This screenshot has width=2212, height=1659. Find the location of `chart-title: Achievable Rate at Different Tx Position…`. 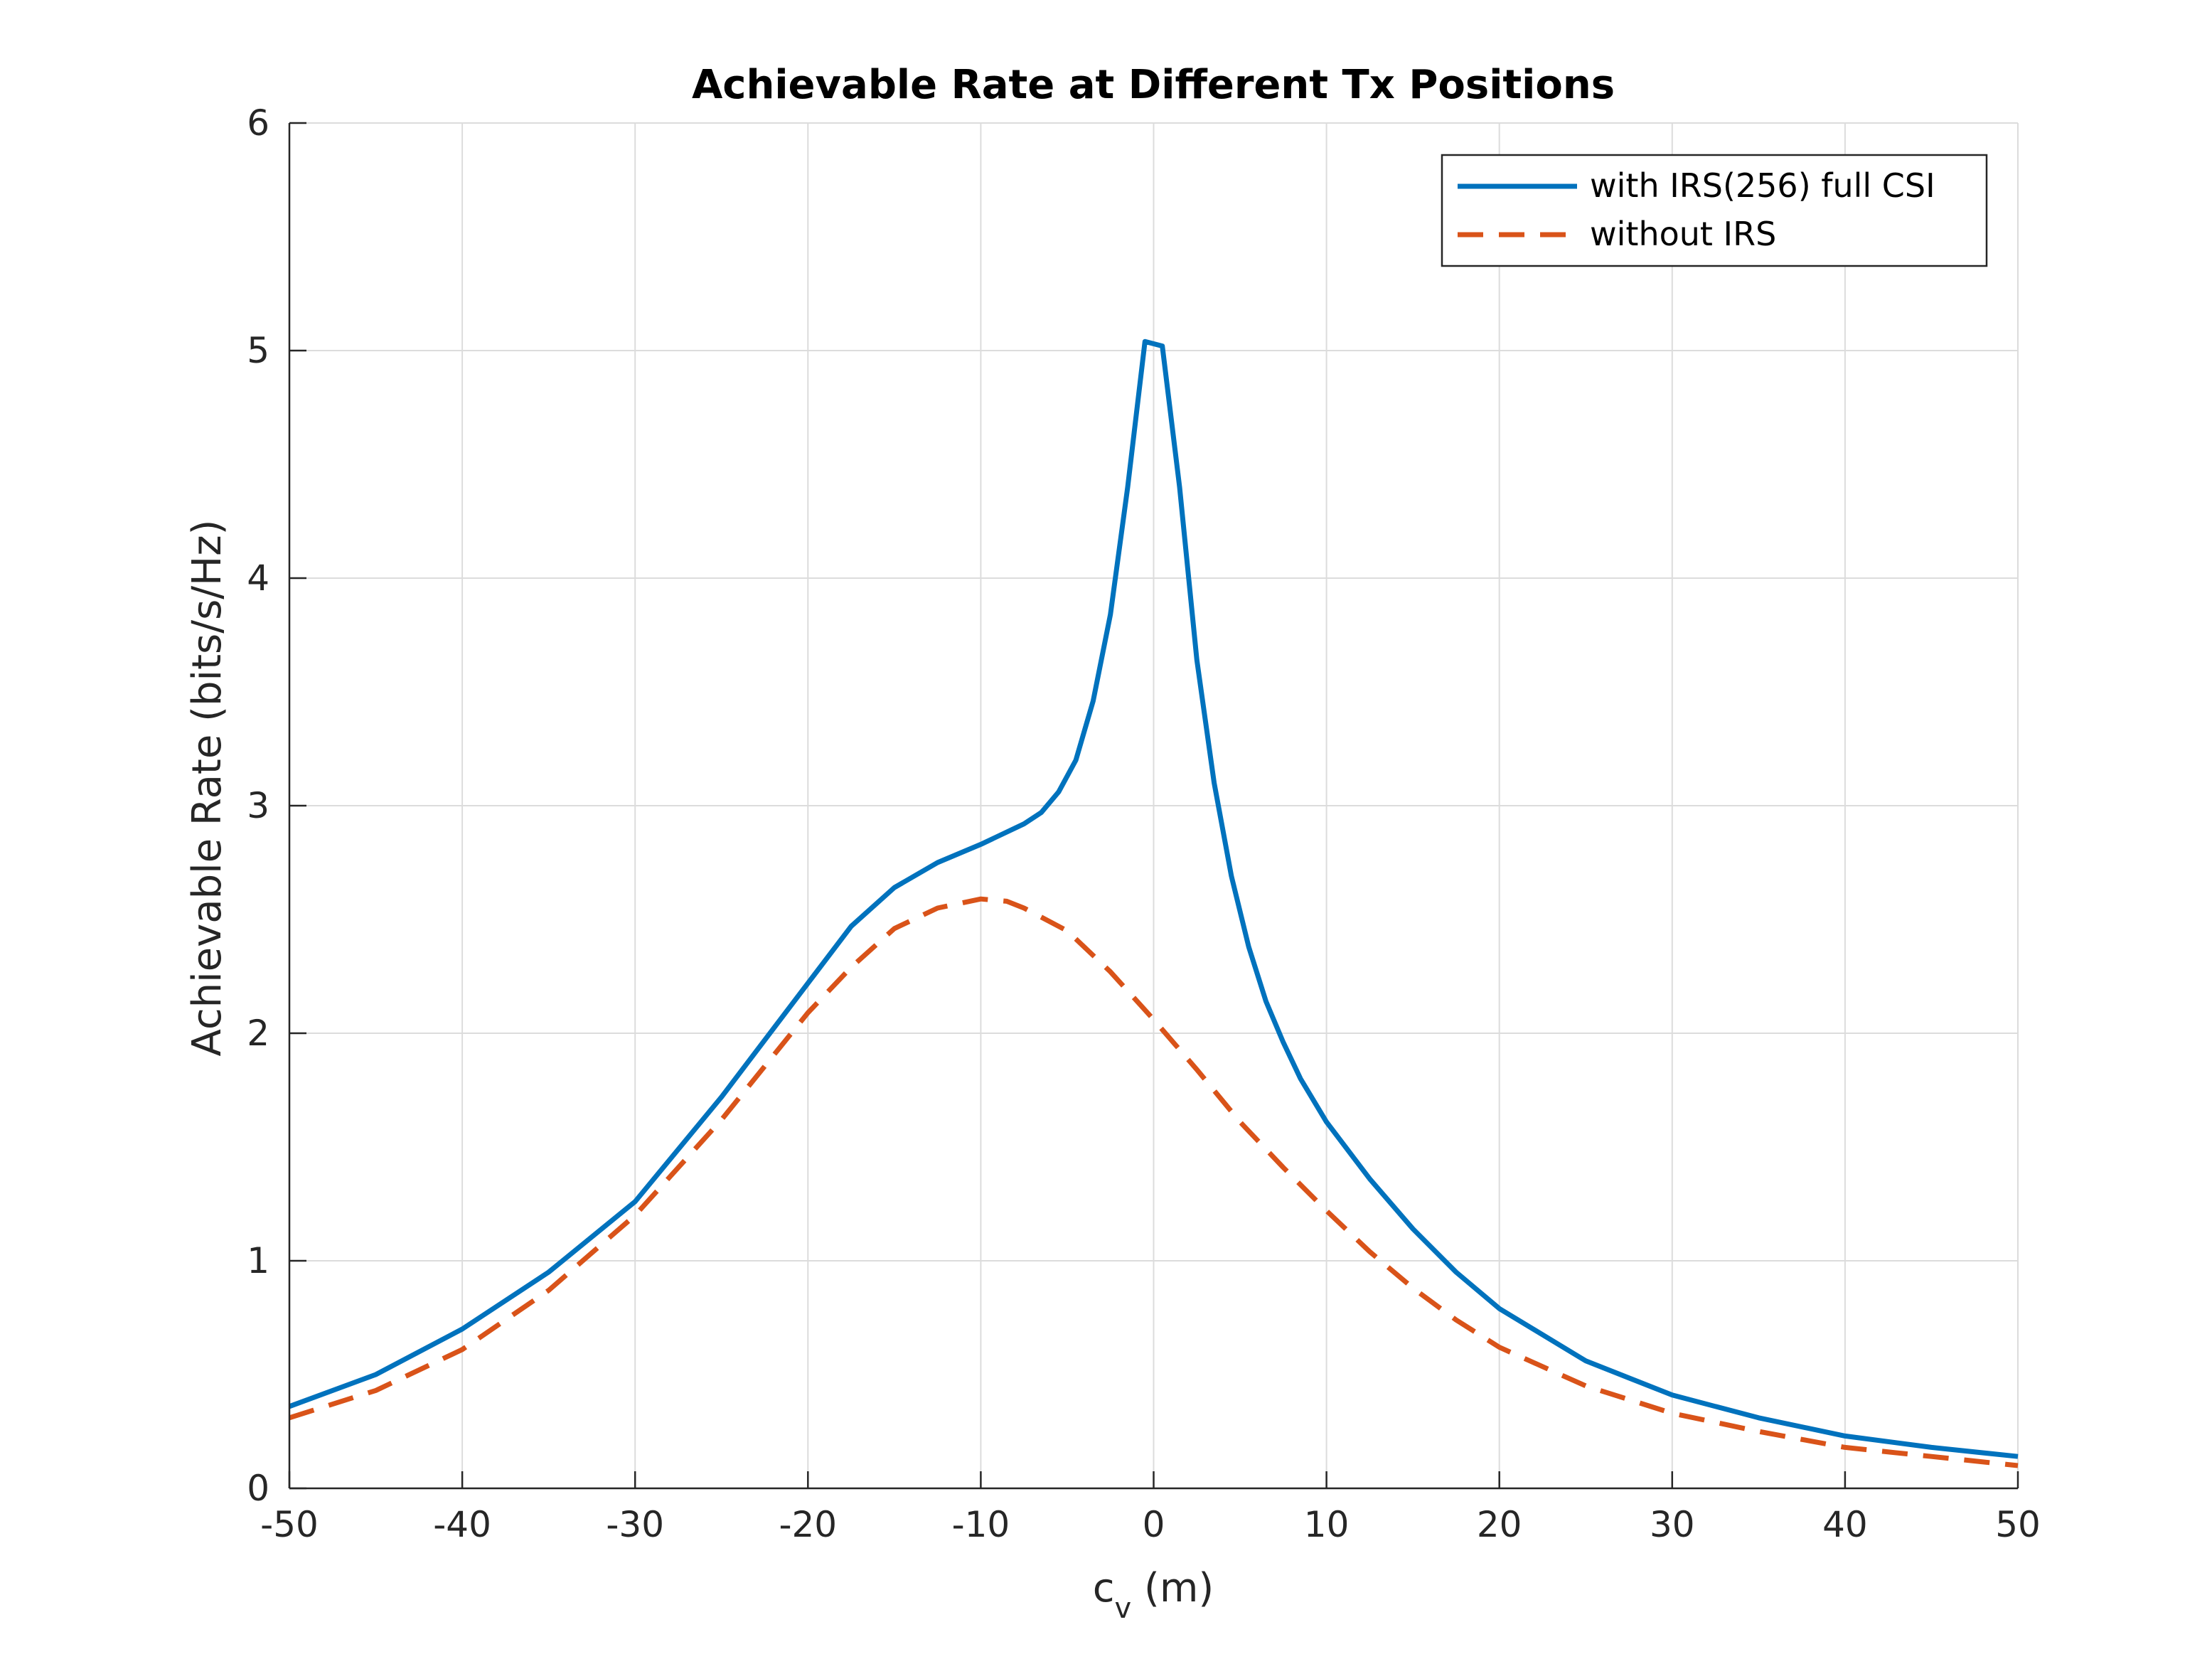

chart-title: Achievable Rate at Different Tx Position… is located at coordinates (1153, 85).